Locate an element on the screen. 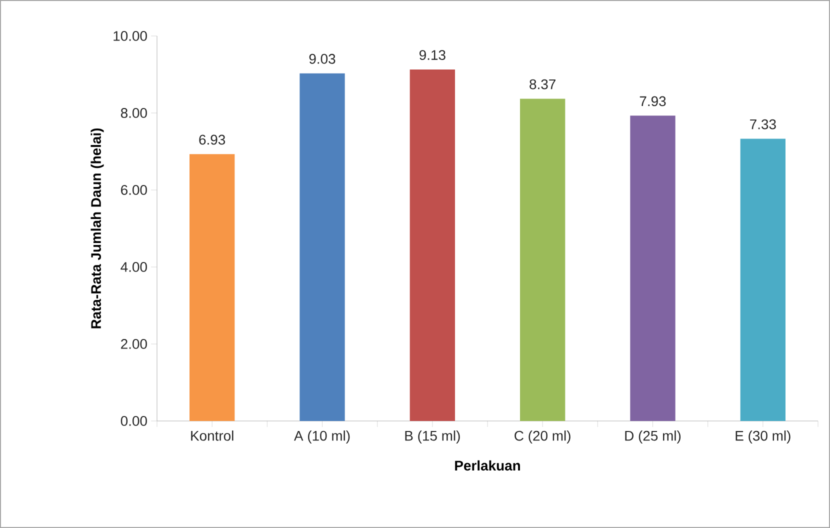 Image resolution: width=830 pixels, height=528 pixels. y-tick-label: 10.00 is located at coordinates (130, 36).